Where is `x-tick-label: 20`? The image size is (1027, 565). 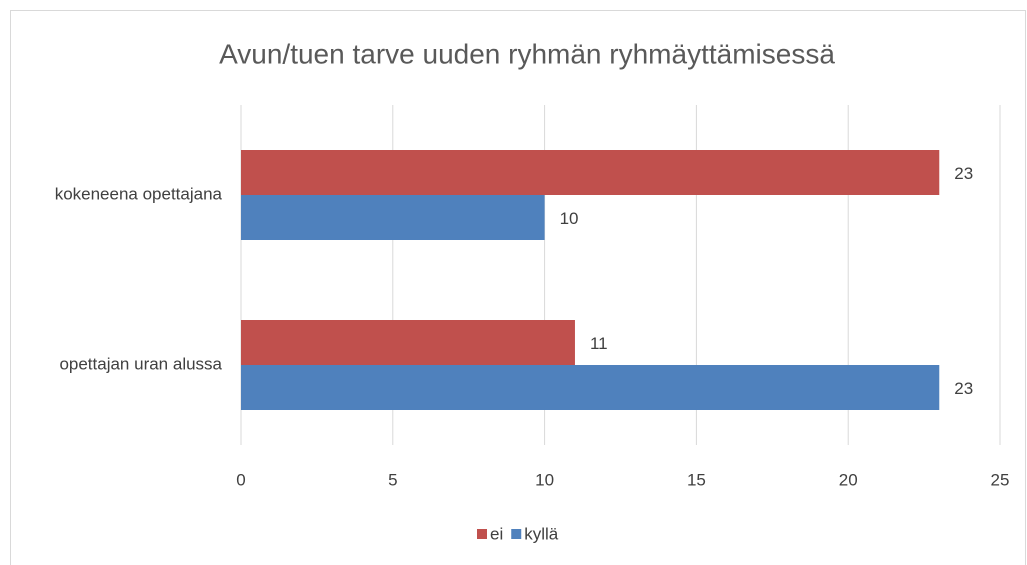
x-tick-label: 20 is located at coordinates (848, 479).